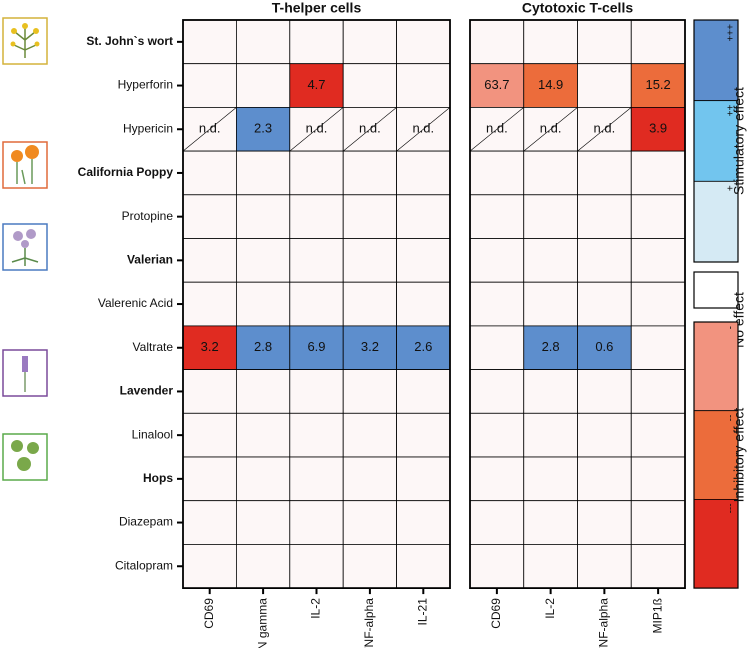 This screenshot has width=749, height=653. I want to click on cell-value: 3.9, so click(658, 128).